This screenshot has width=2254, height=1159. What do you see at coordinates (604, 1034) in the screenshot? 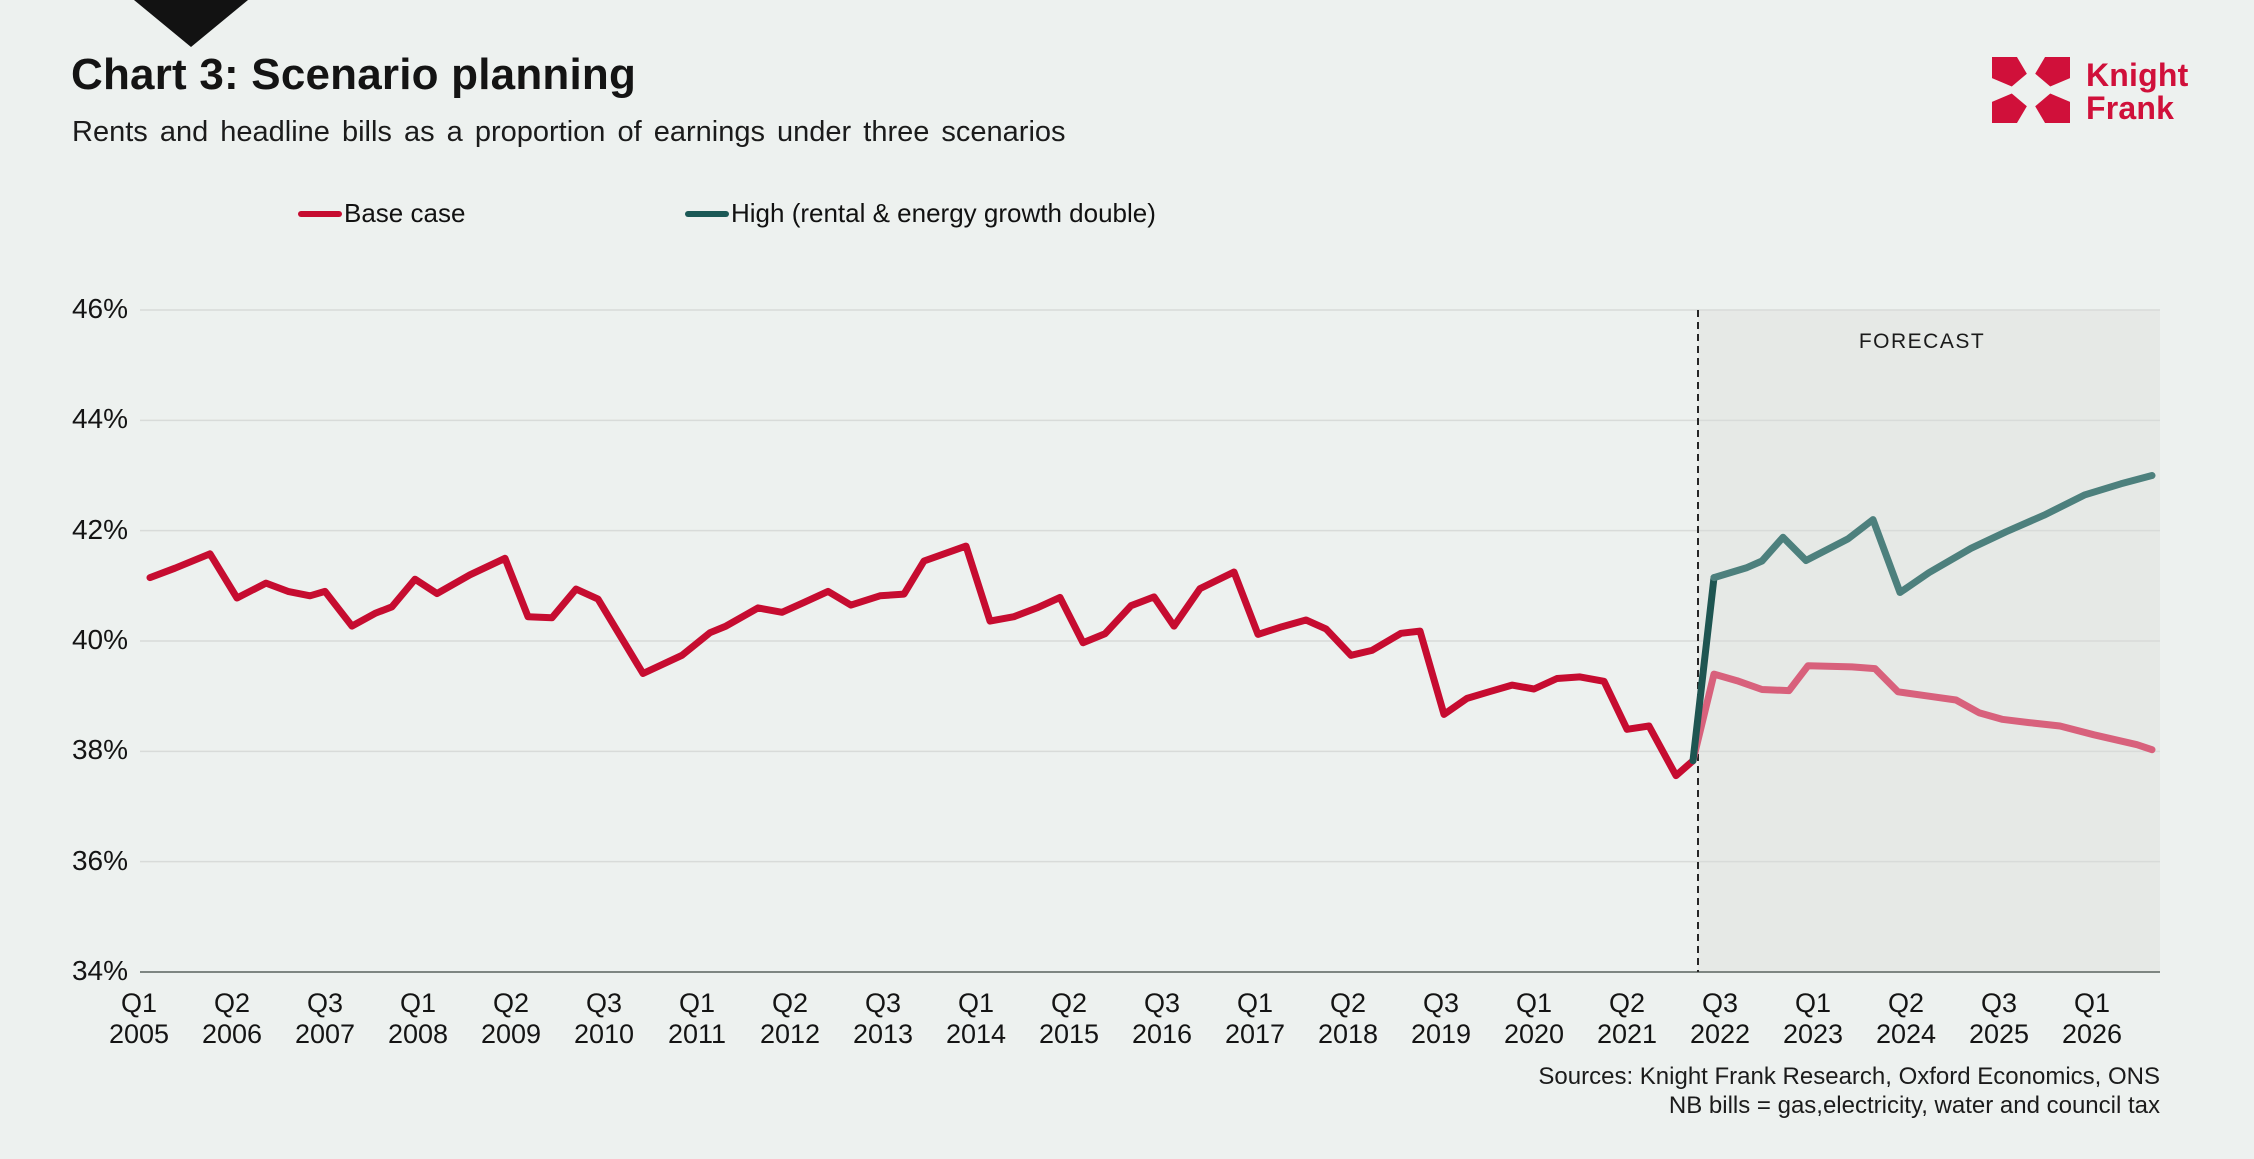
I see `x-axis-label-year: 2010` at bounding box center [604, 1034].